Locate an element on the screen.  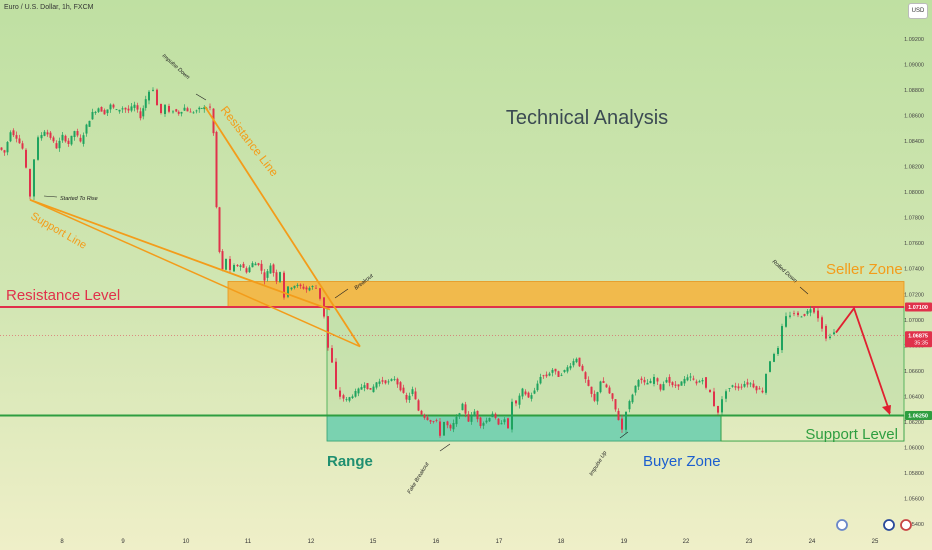
started-to-rise-label: Started To Rise is located at coordinates (79, 199).